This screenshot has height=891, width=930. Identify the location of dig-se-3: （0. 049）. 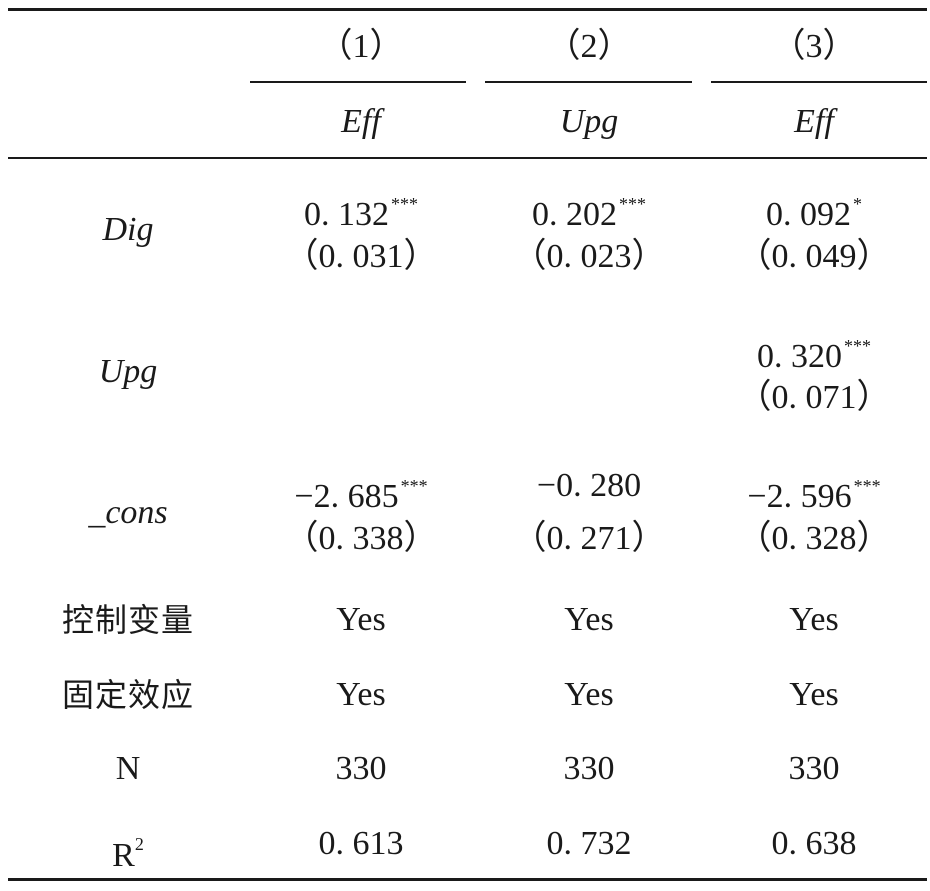
(814, 256).